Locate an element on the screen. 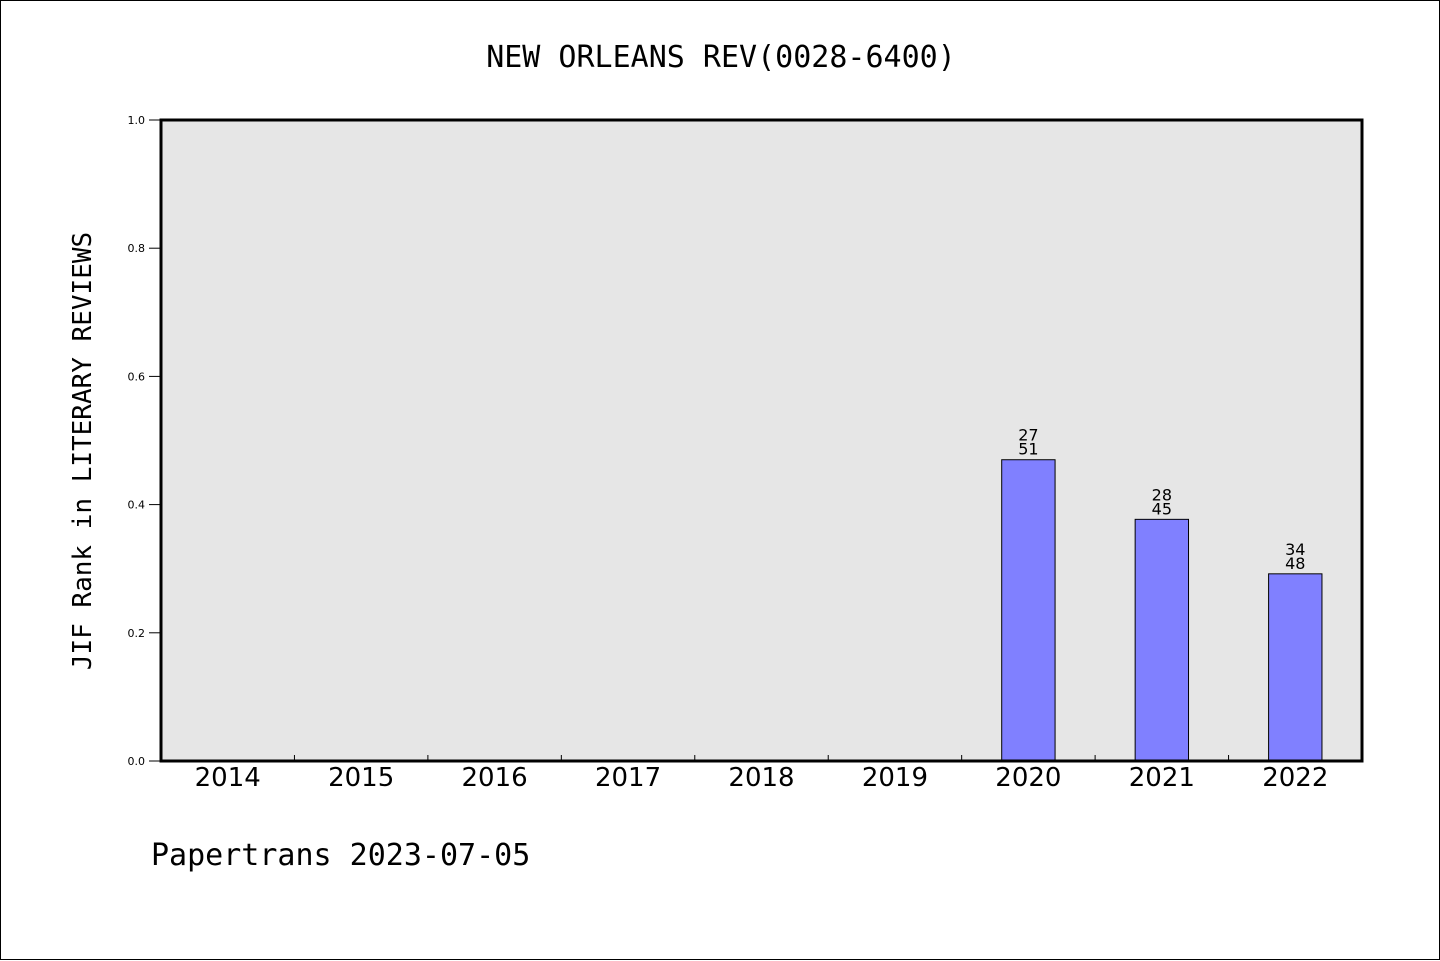 This screenshot has width=1440, height=961. bar-label-rank: 28 is located at coordinates (1162, 494).